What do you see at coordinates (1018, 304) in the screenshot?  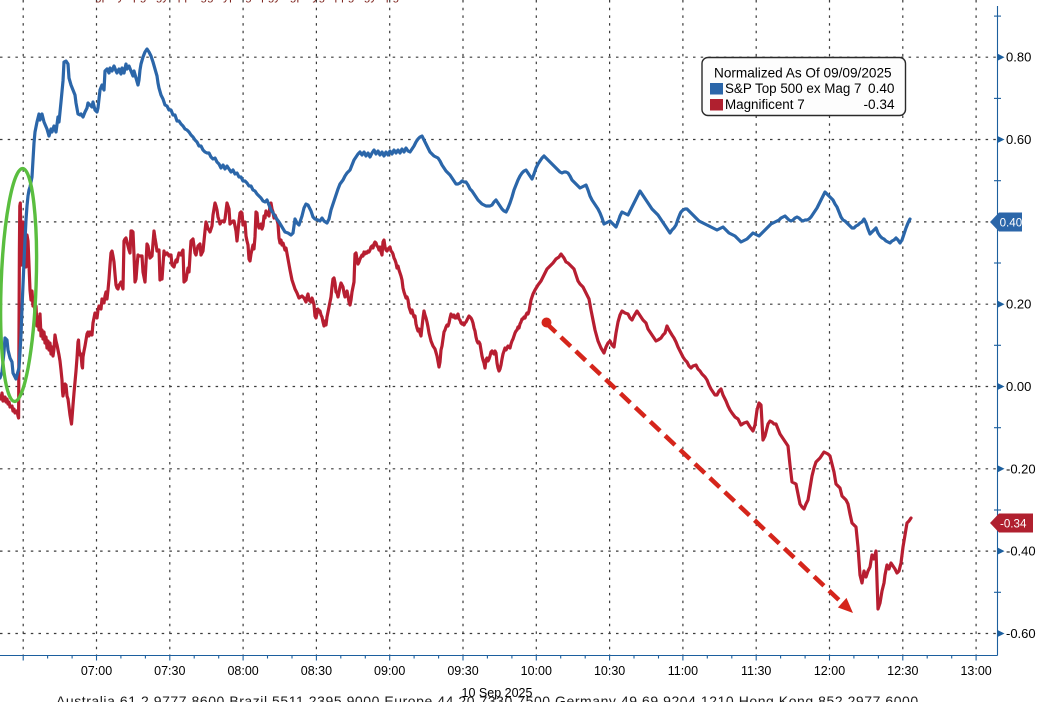 I see `svg-text: 0.20` at bounding box center [1018, 304].